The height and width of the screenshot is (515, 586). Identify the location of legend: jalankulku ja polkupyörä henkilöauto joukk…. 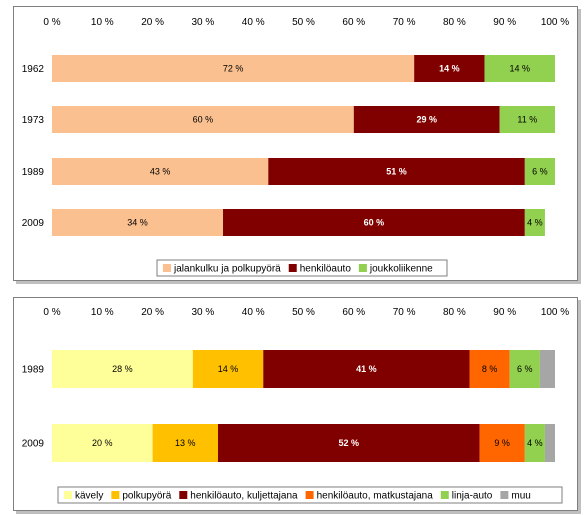
(302, 268).